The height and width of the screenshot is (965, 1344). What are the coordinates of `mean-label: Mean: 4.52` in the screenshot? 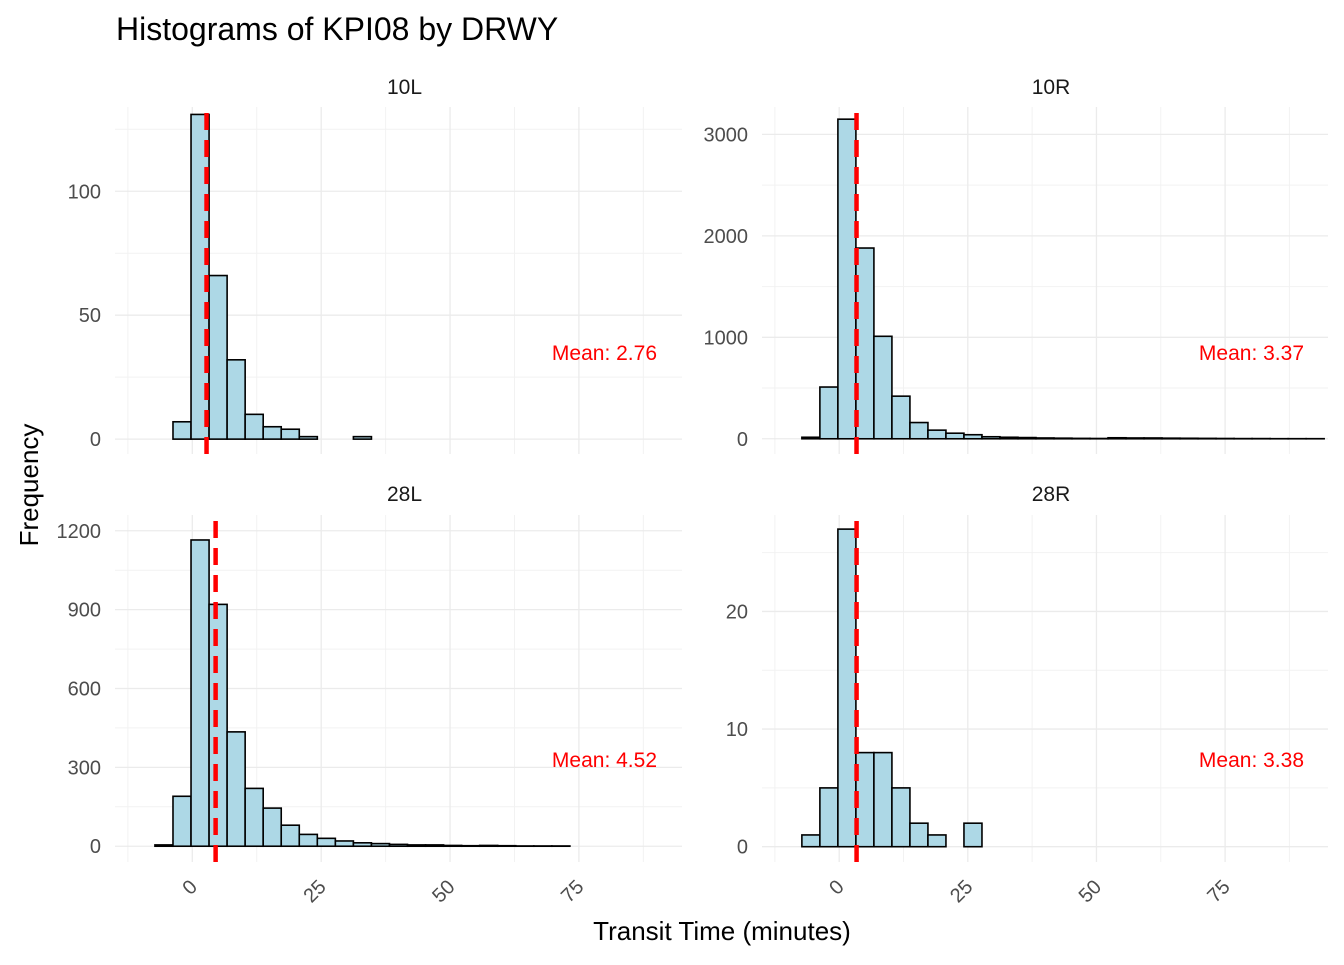 It's located at (604, 760).